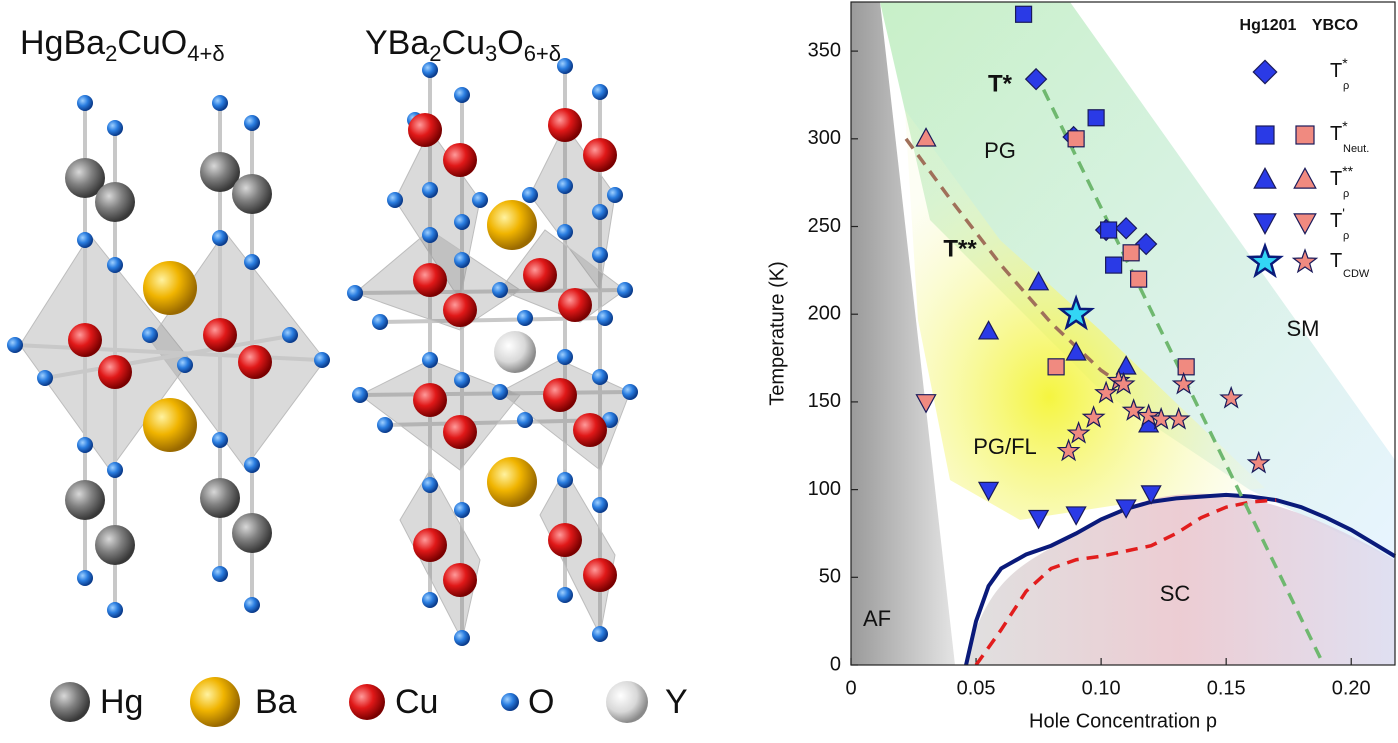 The width and height of the screenshot is (1398, 743). Describe the element at coordinates (830, 577) in the screenshot. I see `y-tick-label: 50` at that location.